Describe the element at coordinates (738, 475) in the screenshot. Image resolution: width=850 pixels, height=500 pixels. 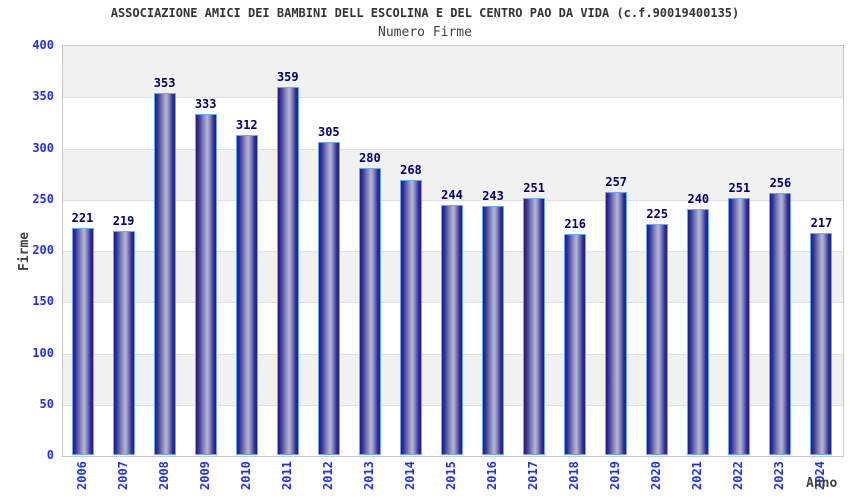
I see `x-tick-label: 2022` at that location.